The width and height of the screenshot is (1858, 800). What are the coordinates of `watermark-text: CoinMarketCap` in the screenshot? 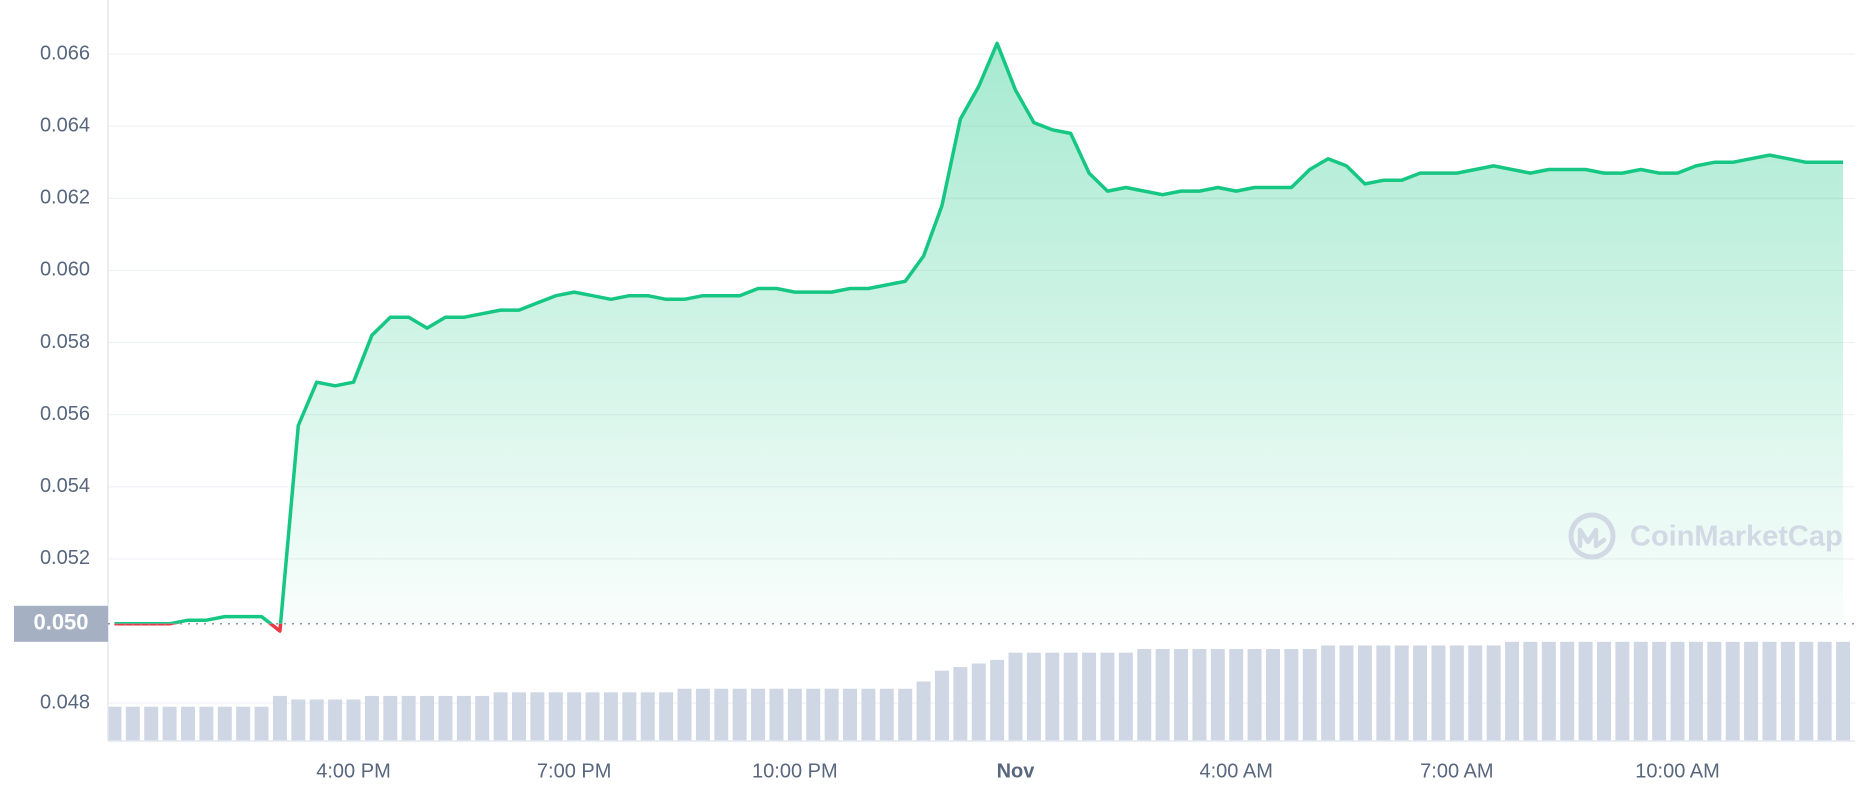 It's located at (1736, 537).